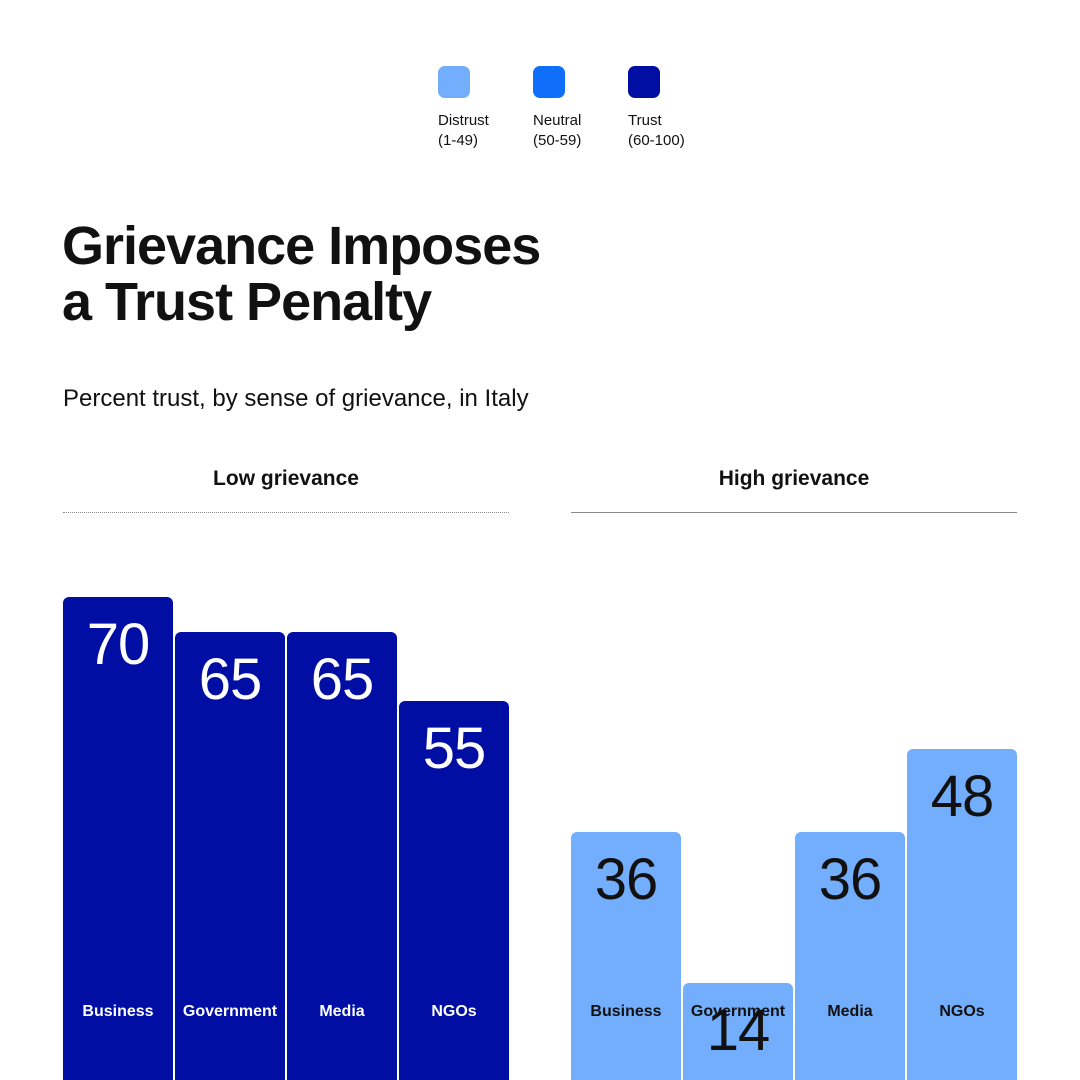 This screenshot has height=1080, width=1080. I want to click on low-grievance-bar-government: 65 Government, so click(230, 855).